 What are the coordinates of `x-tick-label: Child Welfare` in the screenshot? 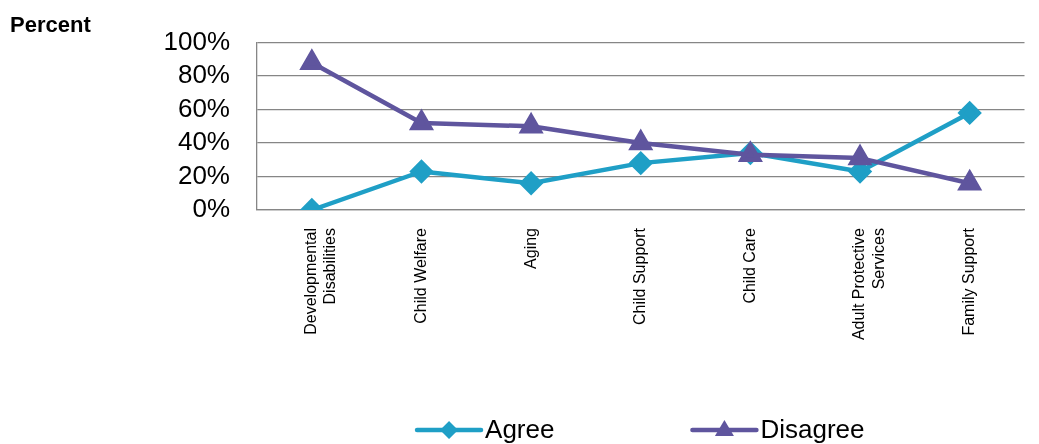 It's located at (420, 275).